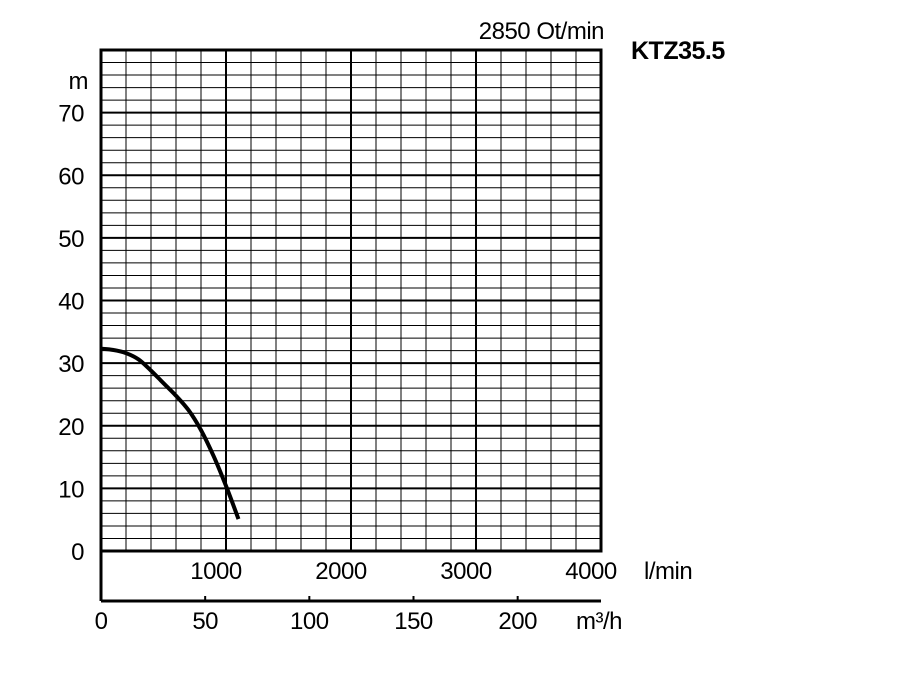  What do you see at coordinates (71, 489) in the screenshot?
I see `y-tick-label: 10` at bounding box center [71, 489].